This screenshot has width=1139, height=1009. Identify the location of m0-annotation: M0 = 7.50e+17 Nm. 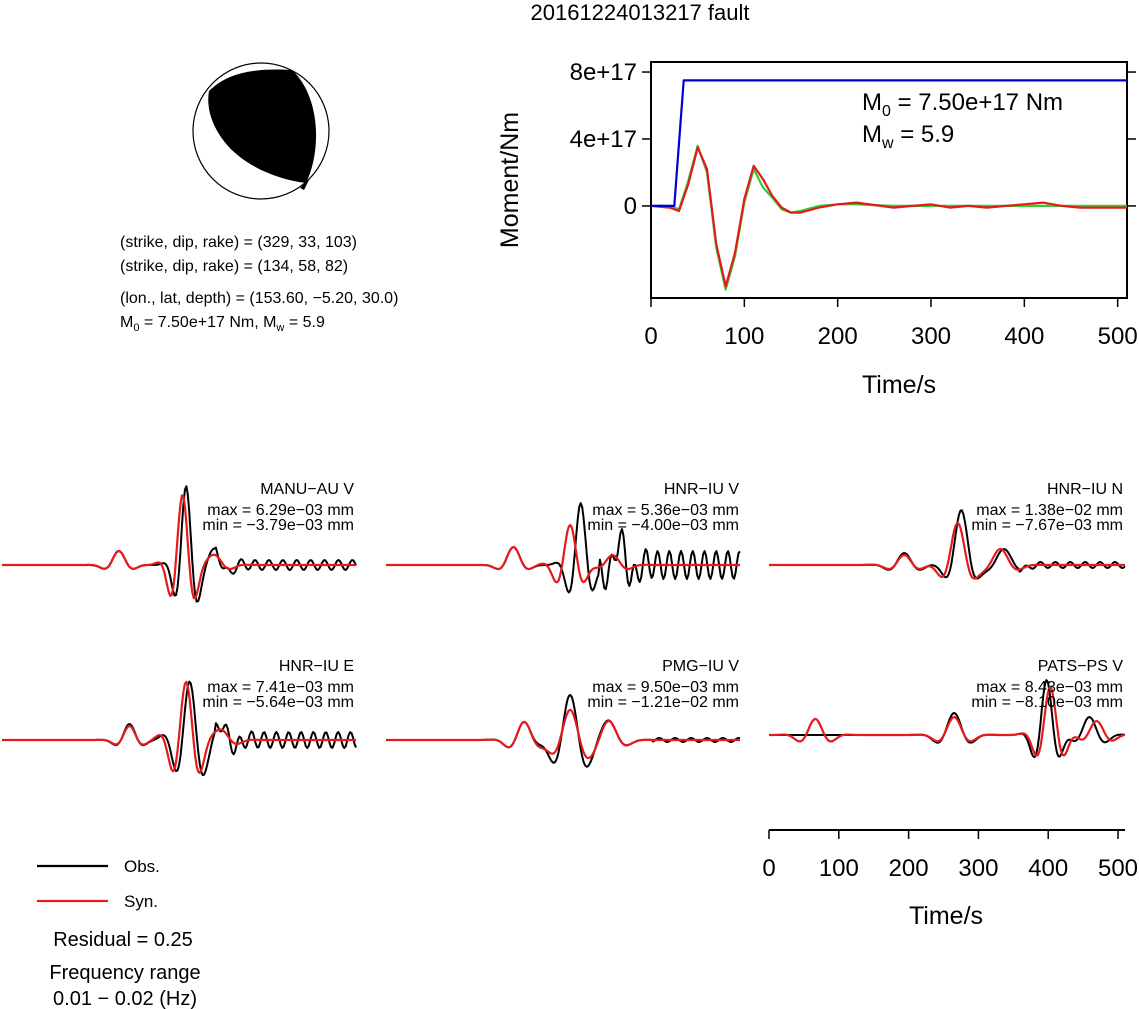
(962, 104).